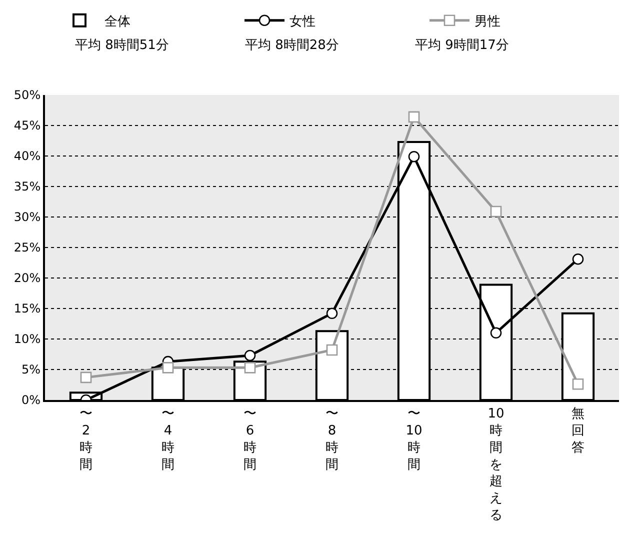  What do you see at coordinates (487, 22) in the screenshot?
I see `legend-label: 男性` at bounding box center [487, 22].